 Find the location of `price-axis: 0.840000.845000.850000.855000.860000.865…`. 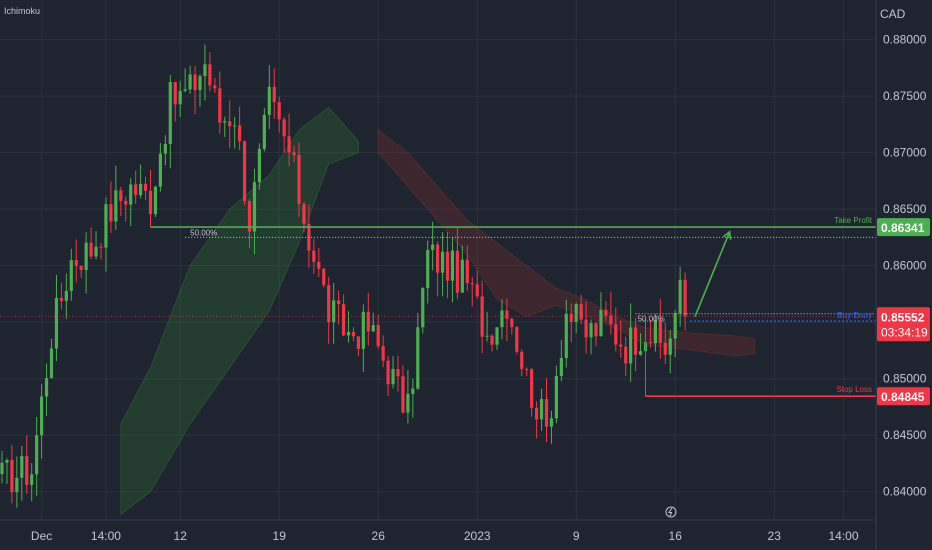

price-axis: 0.840000.845000.850000.855000.860000.865… is located at coordinates (902, 275).